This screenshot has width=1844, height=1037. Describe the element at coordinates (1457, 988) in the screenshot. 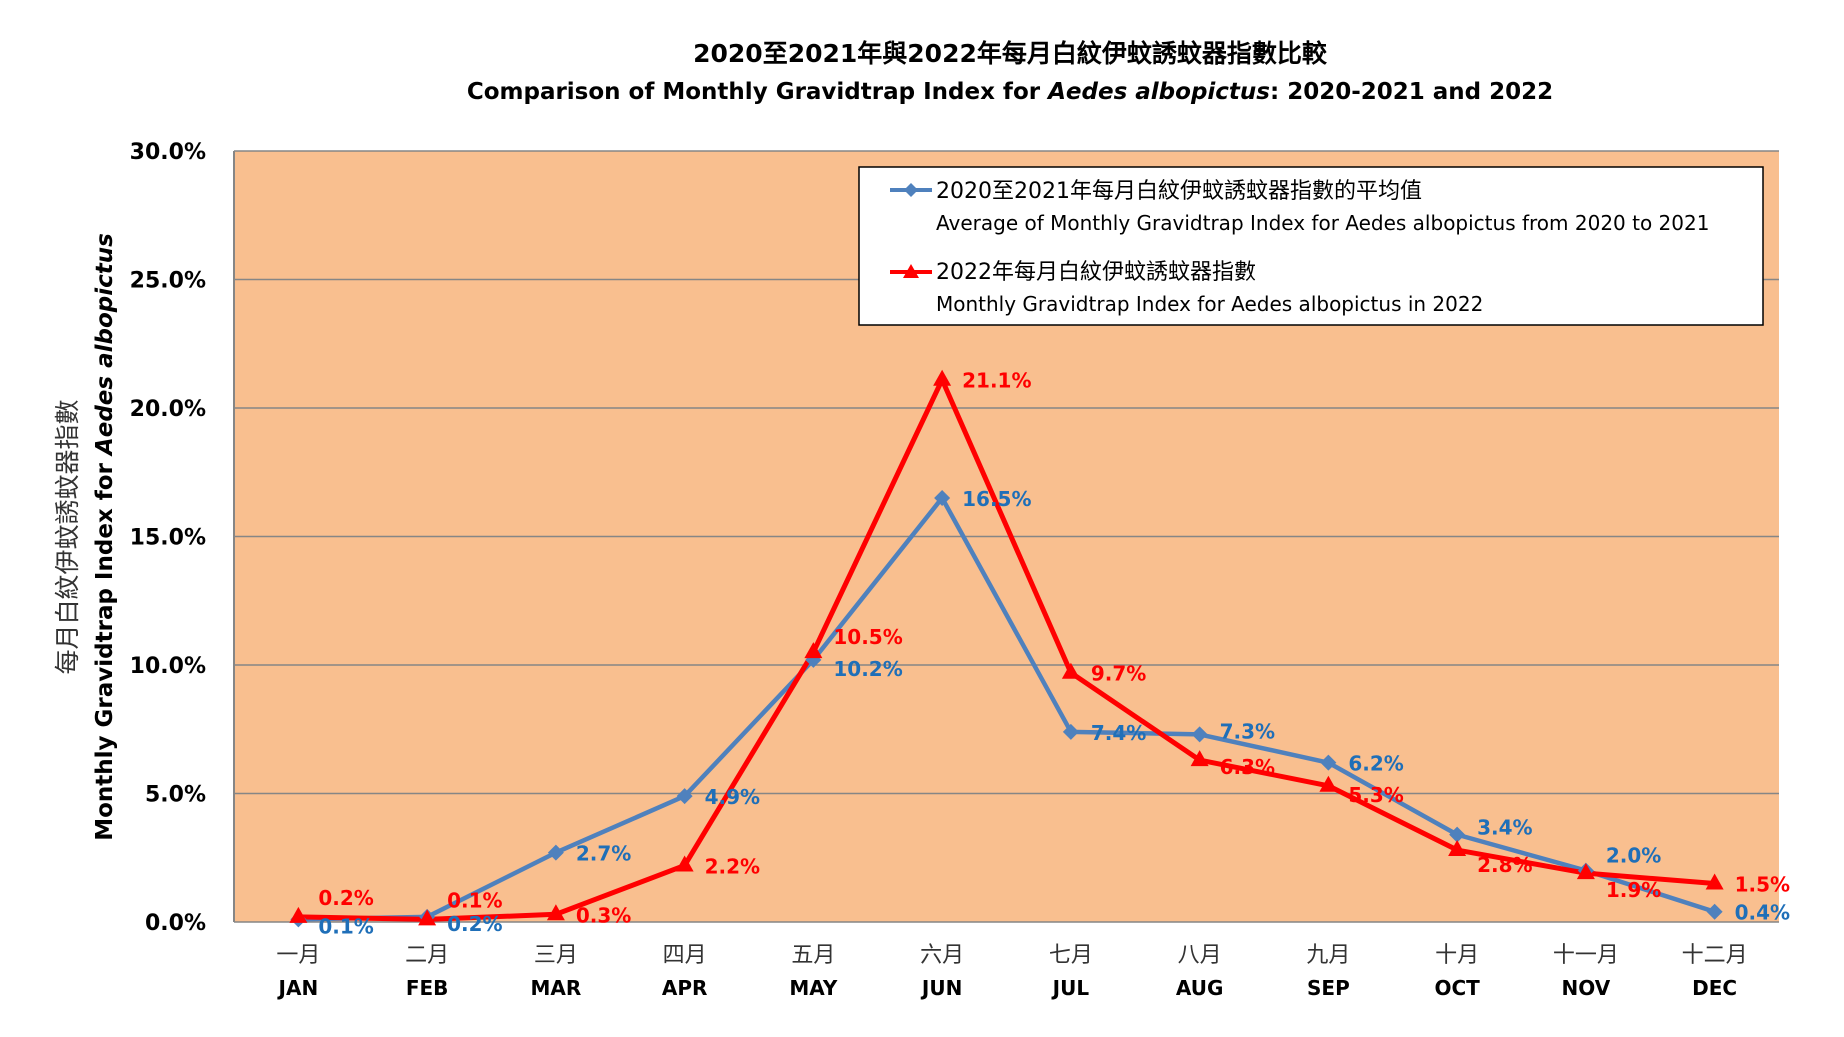

I see `x-tick-label: OCT` at that location.